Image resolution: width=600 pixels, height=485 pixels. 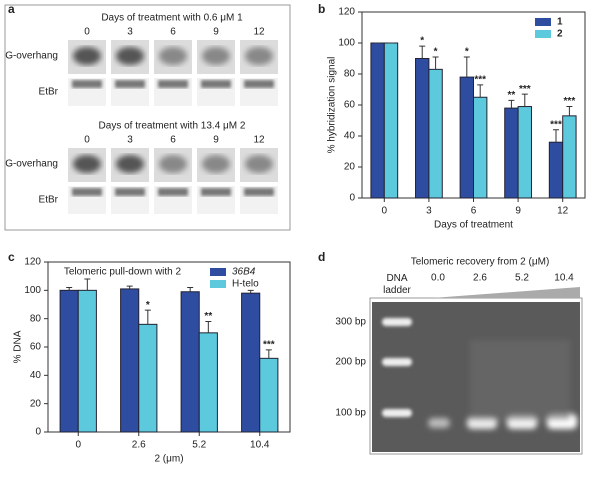 I want to click on gel-title: Days of treatment with 0.6 μM 1, so click(x=172, y=18).